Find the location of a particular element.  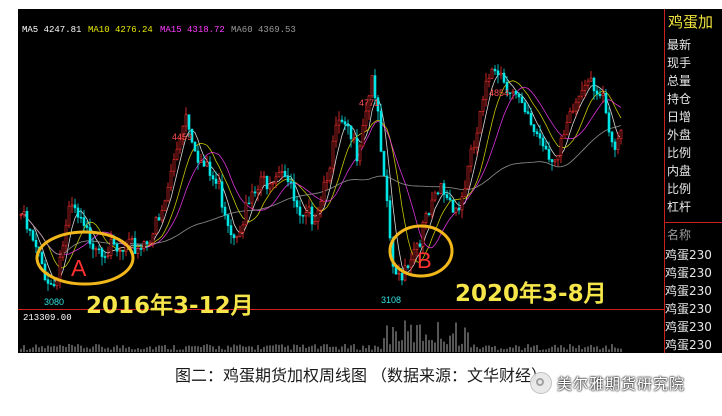

ma10-label: MA10 4276.24 is located at coordinates (120, 30).